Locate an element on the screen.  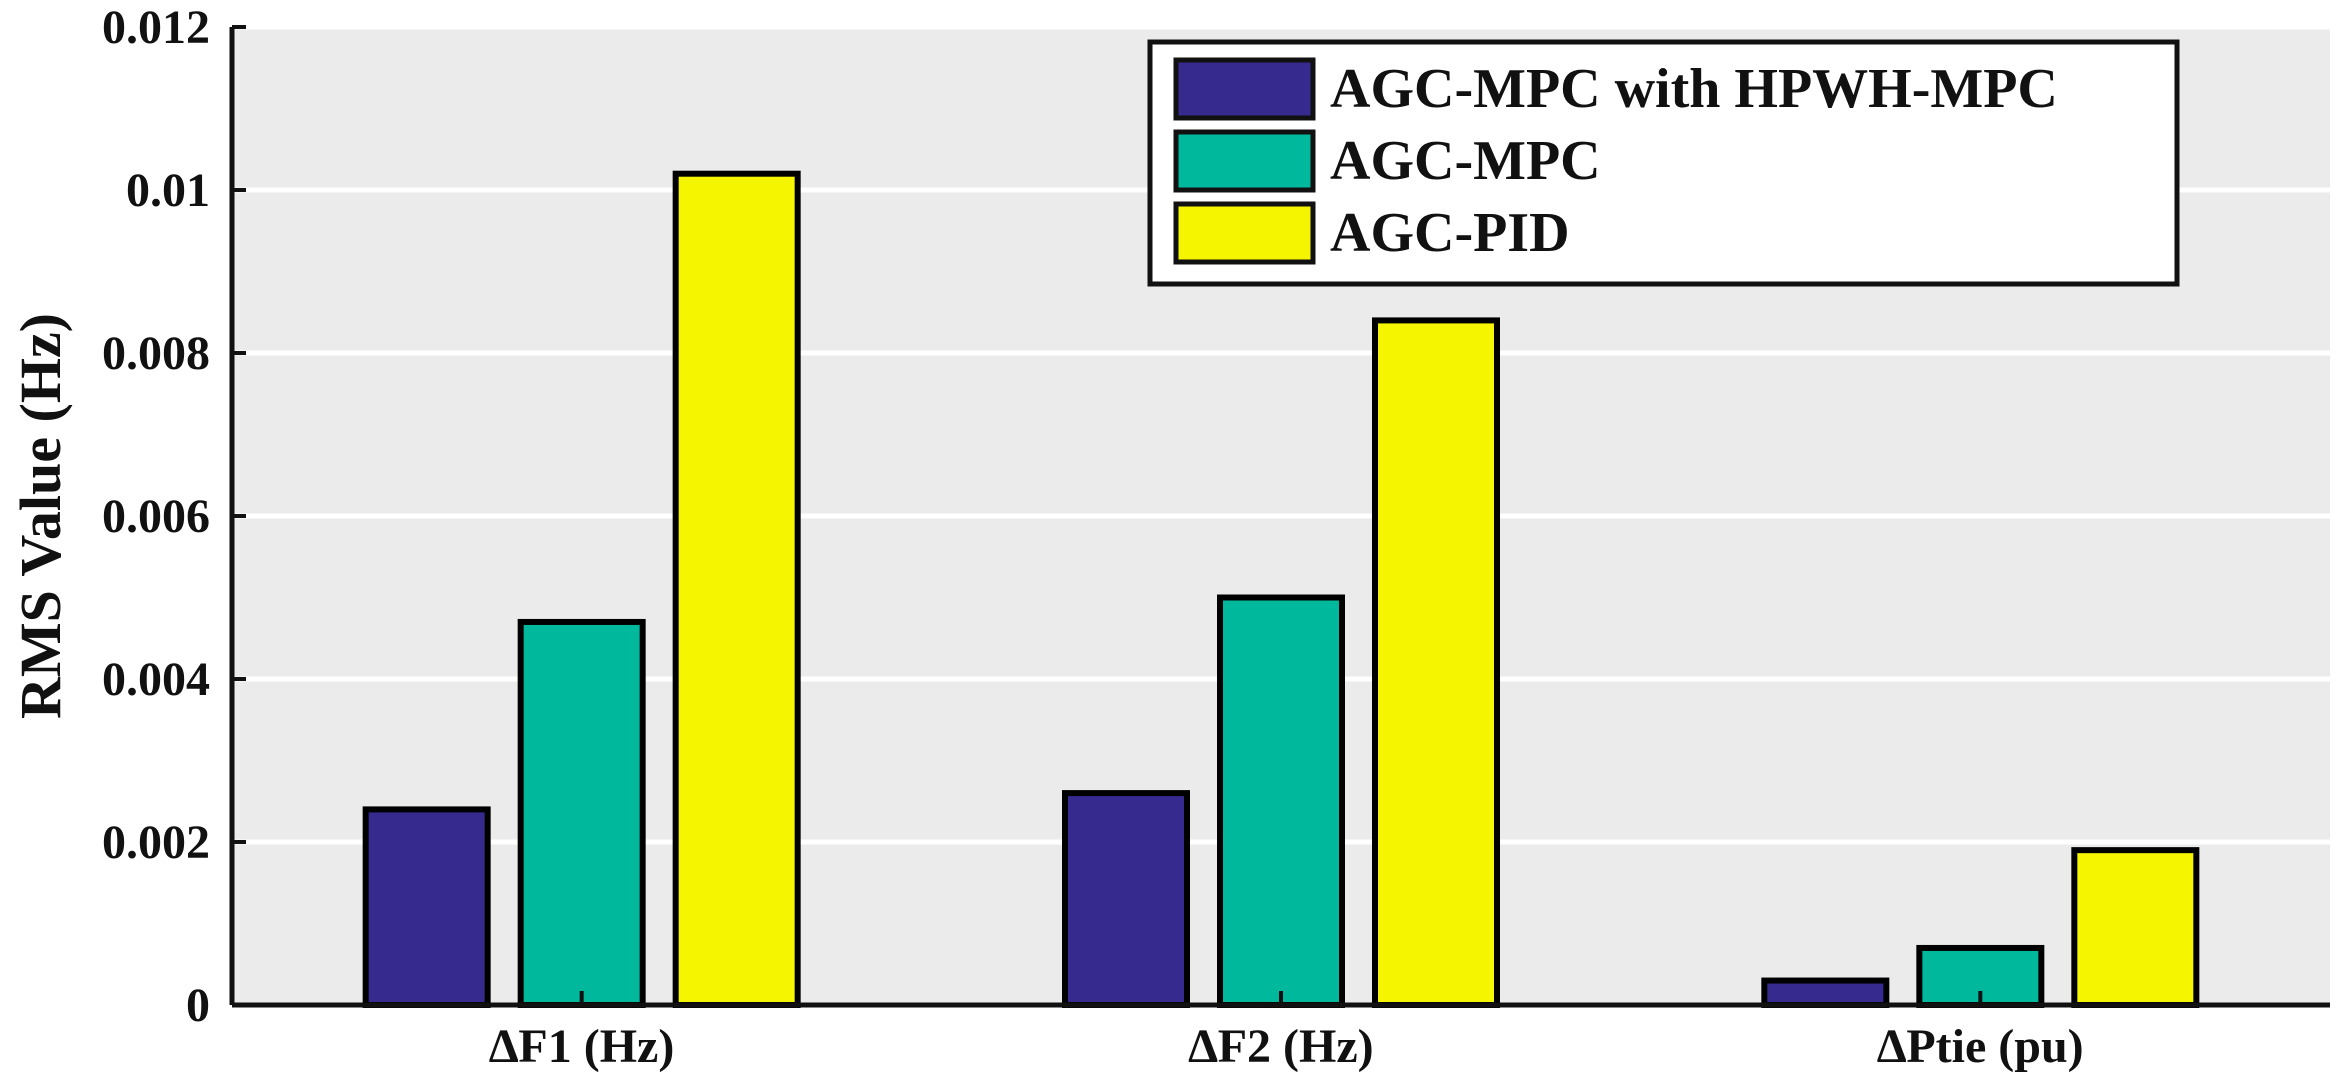
legend-label: AGC-MPC is located at coordinates (1465, 161).